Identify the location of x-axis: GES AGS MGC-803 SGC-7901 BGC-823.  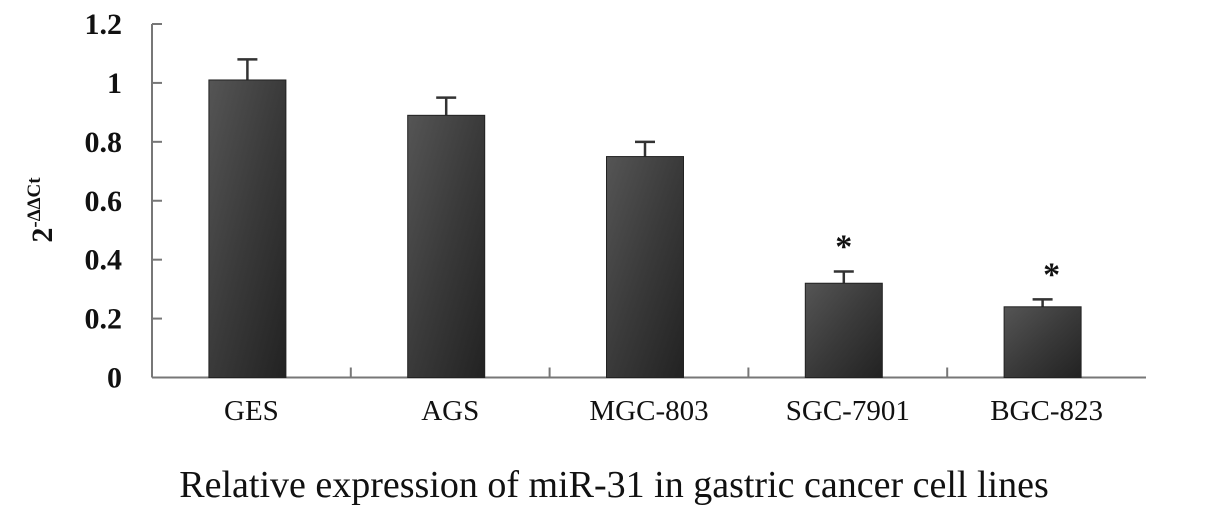
(649, 397).